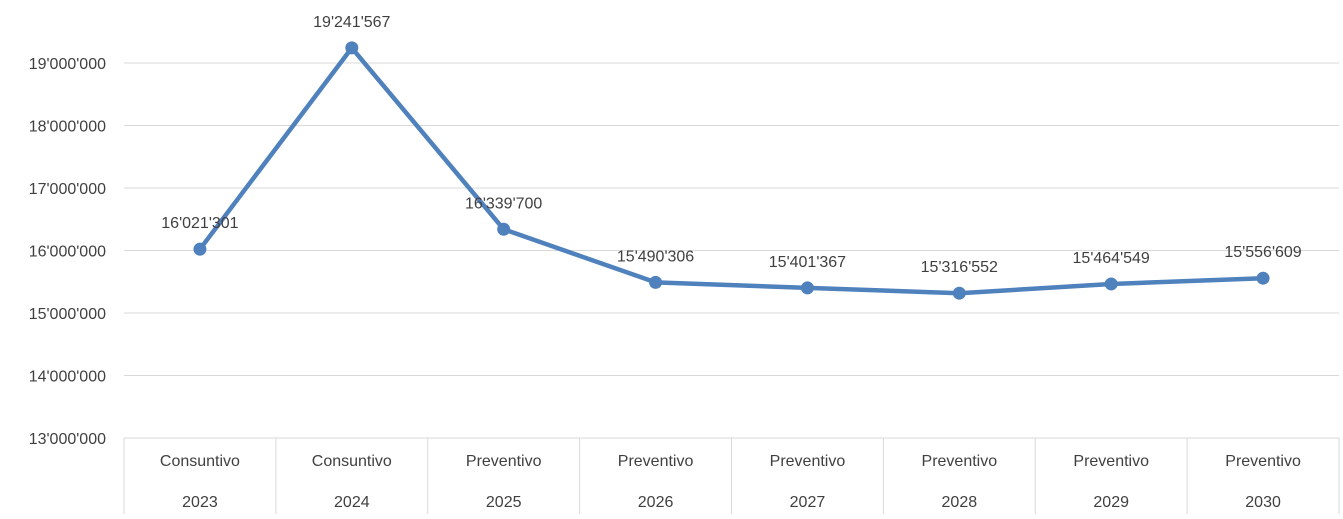 The width and height of the screenshot is (1343, 519). What do you see at coordinates (199, 223) in the screenshot?
I see `data-label: 16'021'301` at bounding box center [199, 223].